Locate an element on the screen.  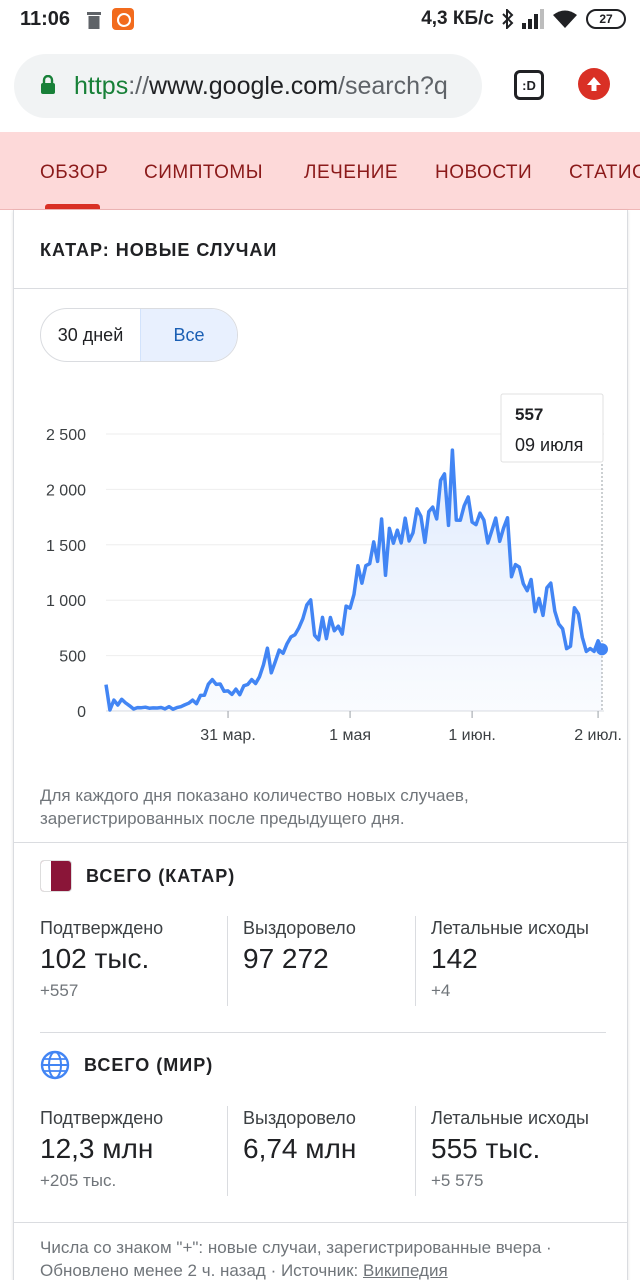
lock-icon is located at coordinates (48, 84).